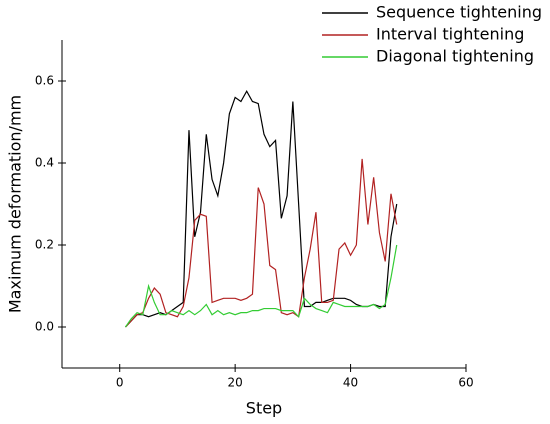 This screenshot has height=424, width=550. What do you see at coordinates (264, 408) in the screenshot?
I see `x-axis-label: Step` at bounding box center [264, 408].